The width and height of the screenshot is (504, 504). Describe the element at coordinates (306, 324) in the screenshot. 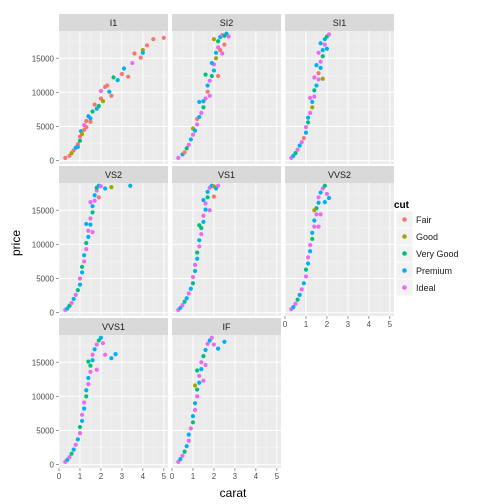

I see `x-tick-label: 1` at that location.